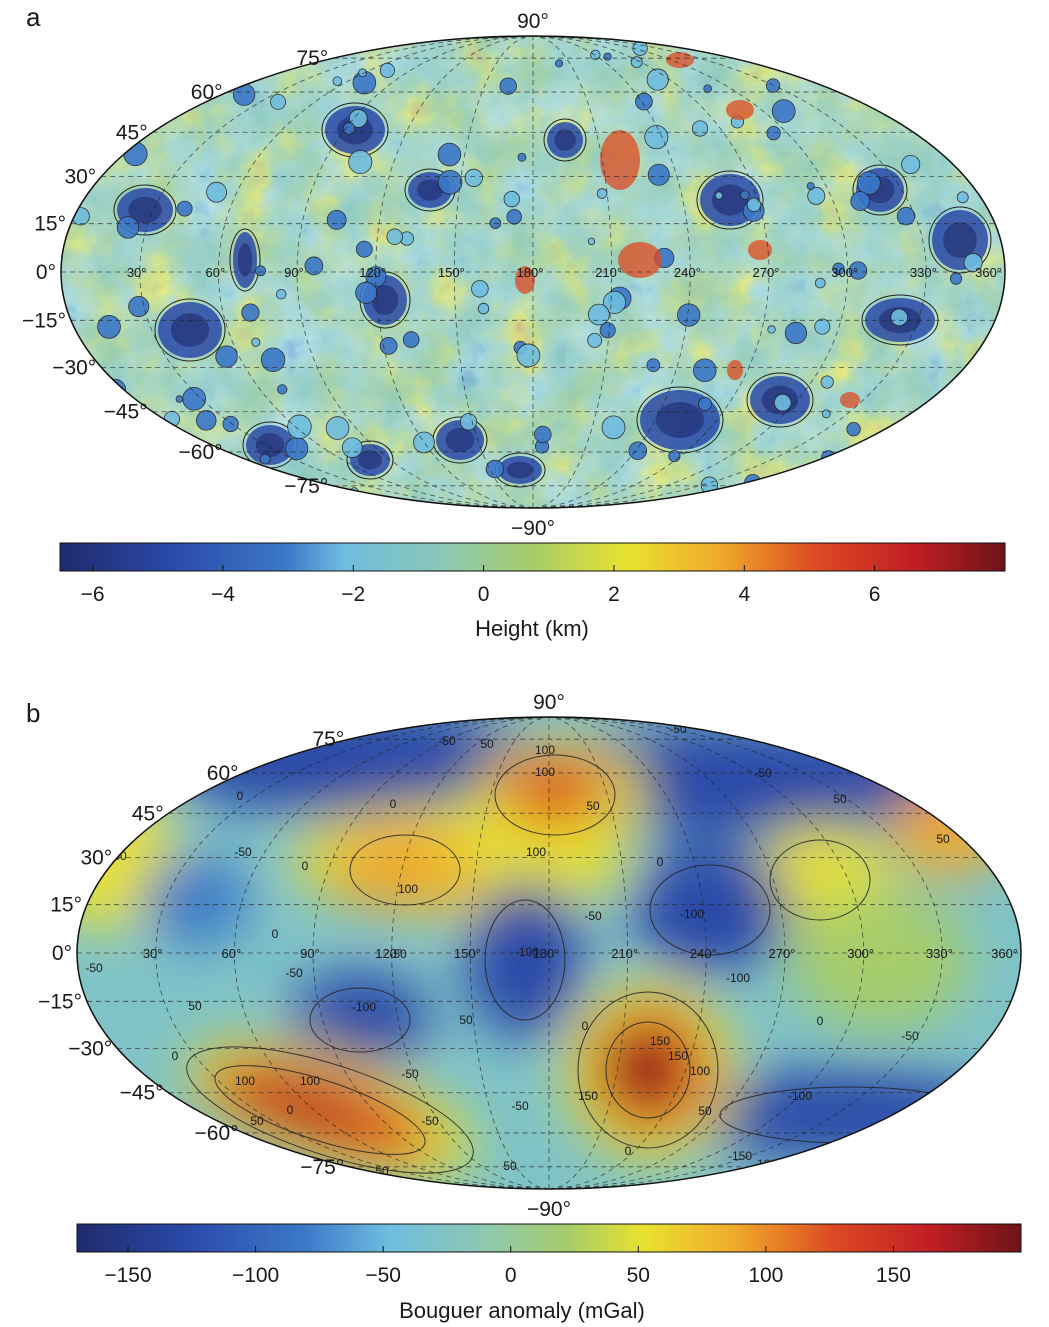  I want to click on colorbar-tick-label: −50, so click(383, 1275).